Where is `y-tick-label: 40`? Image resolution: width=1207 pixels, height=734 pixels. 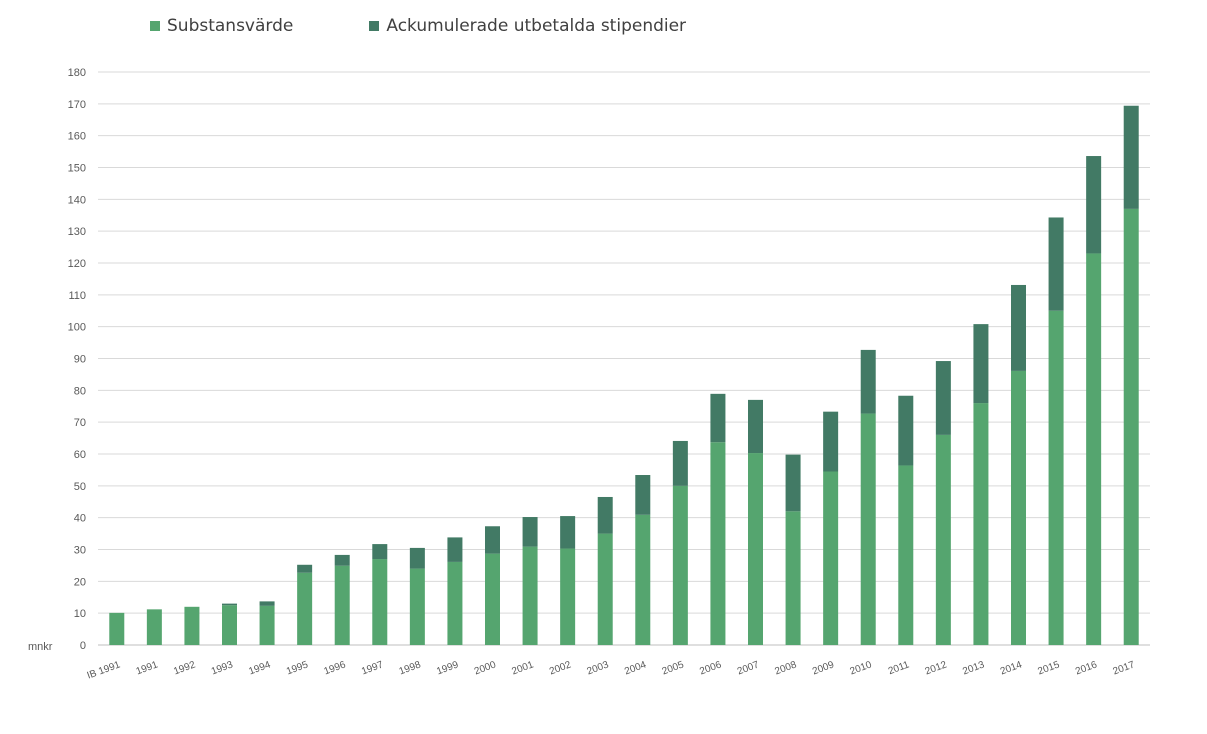
y-tick-label: 40 is located at coordinates (80, 519).